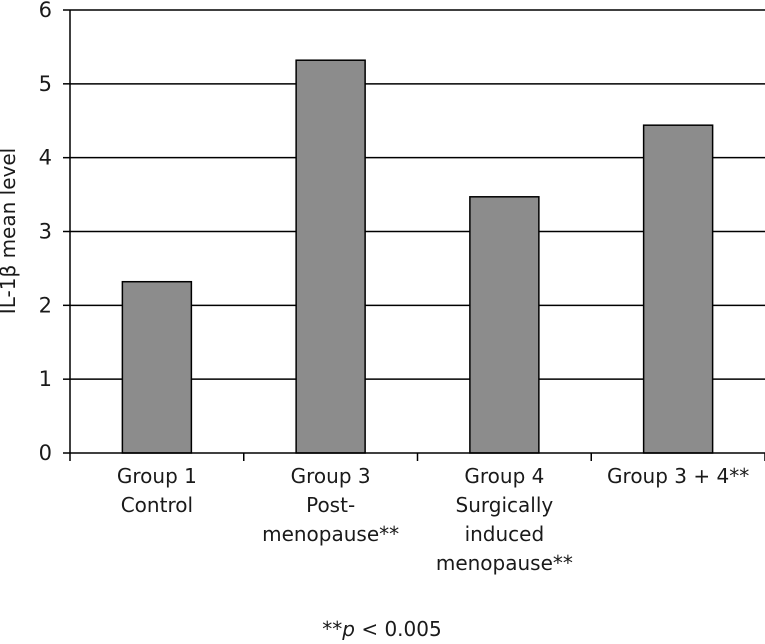  I want to click on x-category-label: Group 3 + 4**, so click(678, 476).